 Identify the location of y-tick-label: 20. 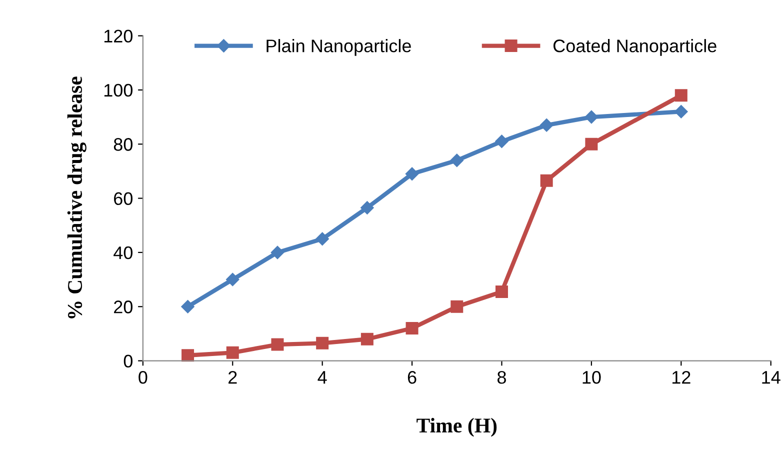
(123, 307).